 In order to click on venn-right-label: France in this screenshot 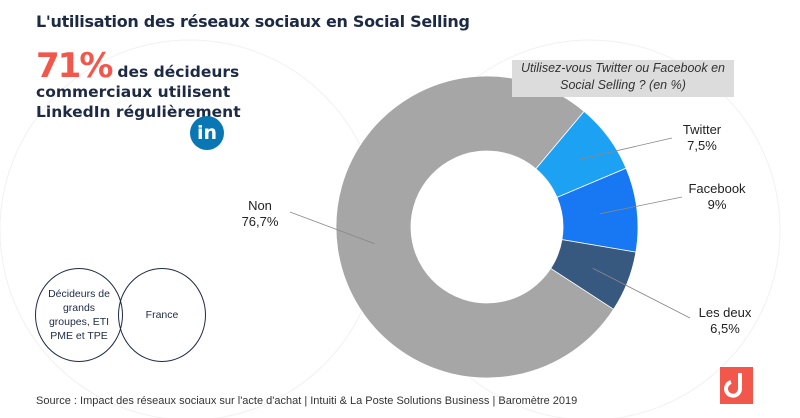, I will do `click(162, 315)`.